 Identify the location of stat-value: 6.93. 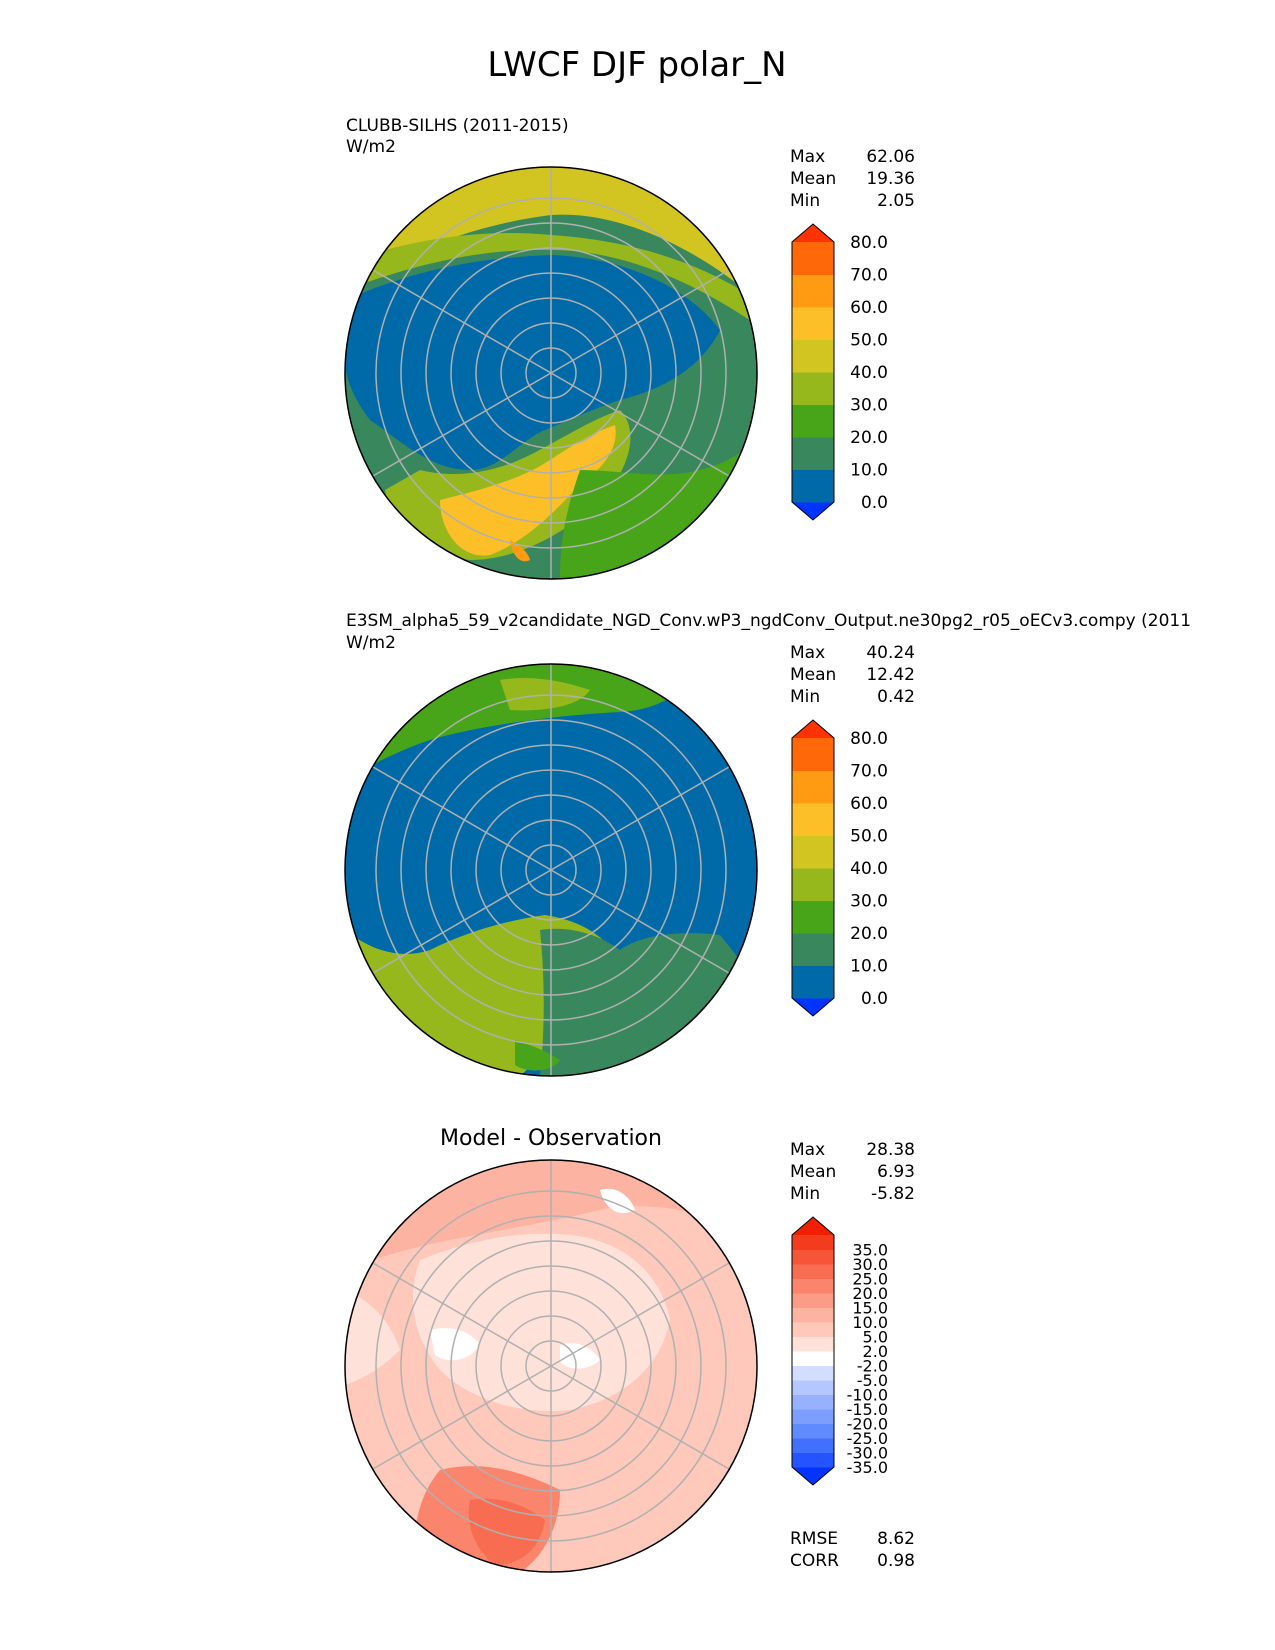
(896, 1172).